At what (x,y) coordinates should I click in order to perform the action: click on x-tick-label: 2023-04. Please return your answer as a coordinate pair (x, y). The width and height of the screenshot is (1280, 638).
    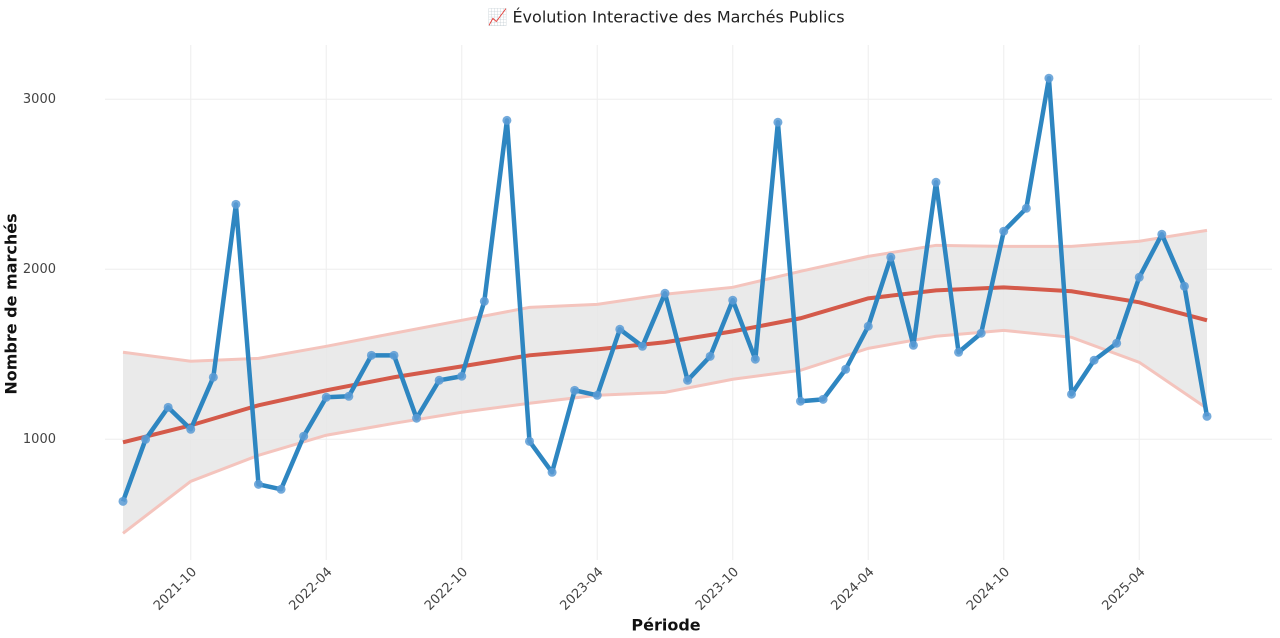
    Looking at the image, I should click on (582, 589).